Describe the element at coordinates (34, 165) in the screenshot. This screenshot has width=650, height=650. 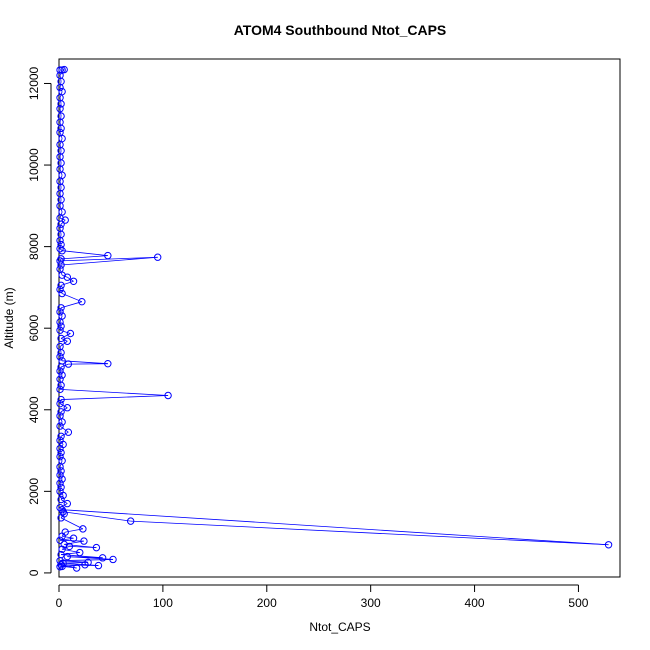
I see `y-tick-label: 10000` at that location.